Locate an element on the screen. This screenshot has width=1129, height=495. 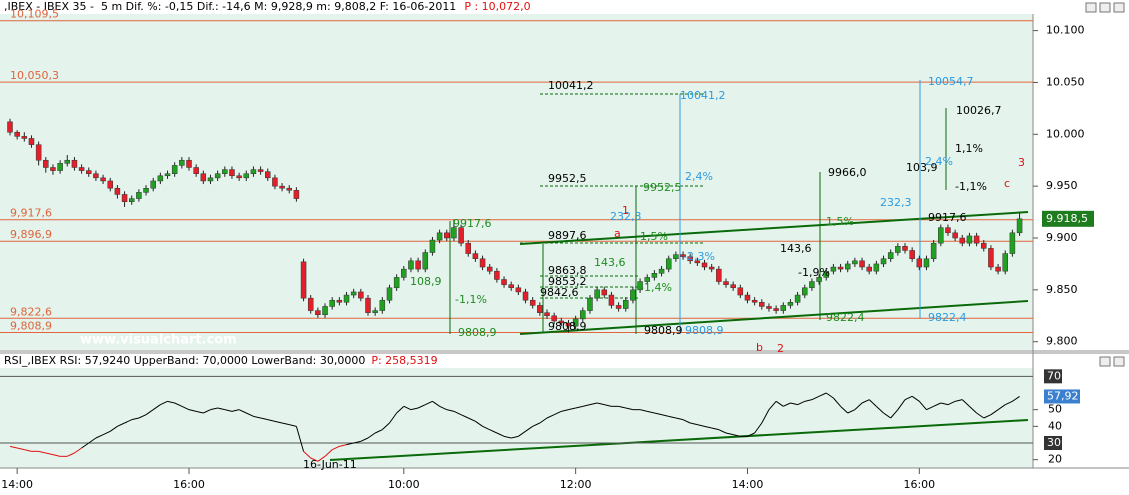
y-tick-label: 50 is located at coordinates (1055, 409).